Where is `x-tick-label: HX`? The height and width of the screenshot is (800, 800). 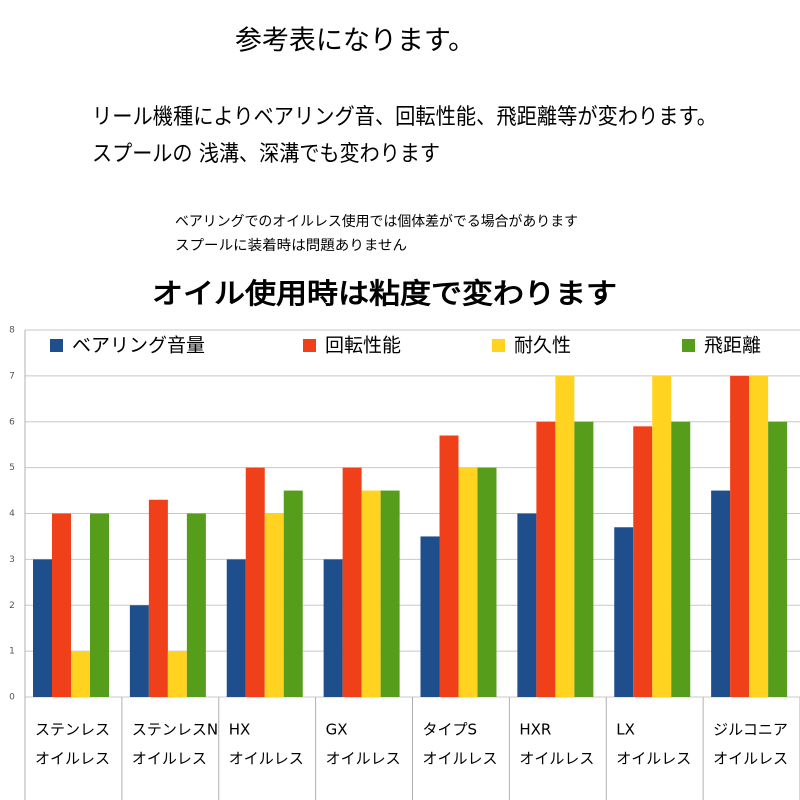
x-tick-label: HX is located at coordinates (240, 730).